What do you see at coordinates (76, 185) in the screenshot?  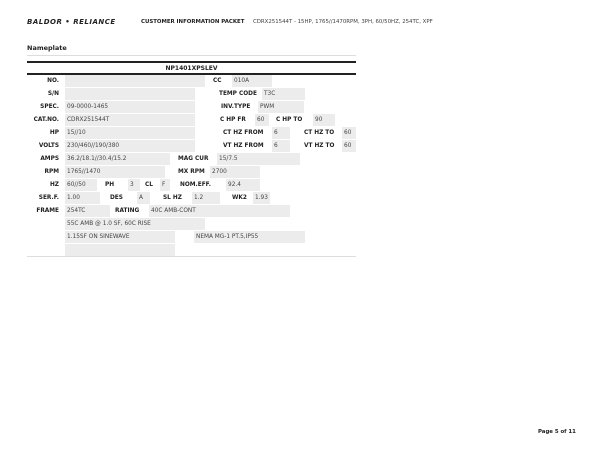 I see `hz-value: 60//50` at bounding box center [76, 185].